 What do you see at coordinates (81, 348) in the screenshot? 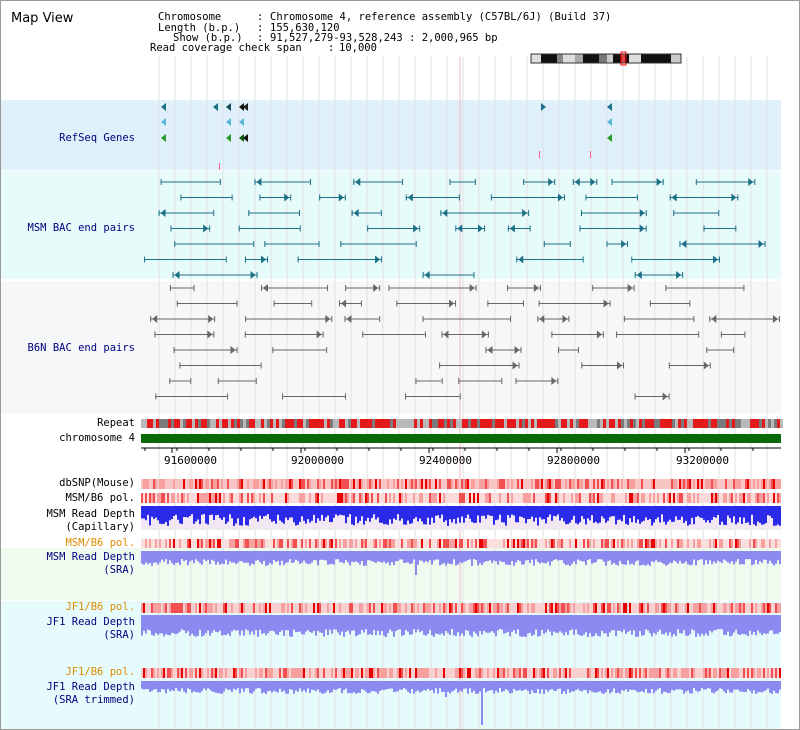
I see `track-label-b6n-bac: B6N BAC end pairs` at bounding box center [81, 348].